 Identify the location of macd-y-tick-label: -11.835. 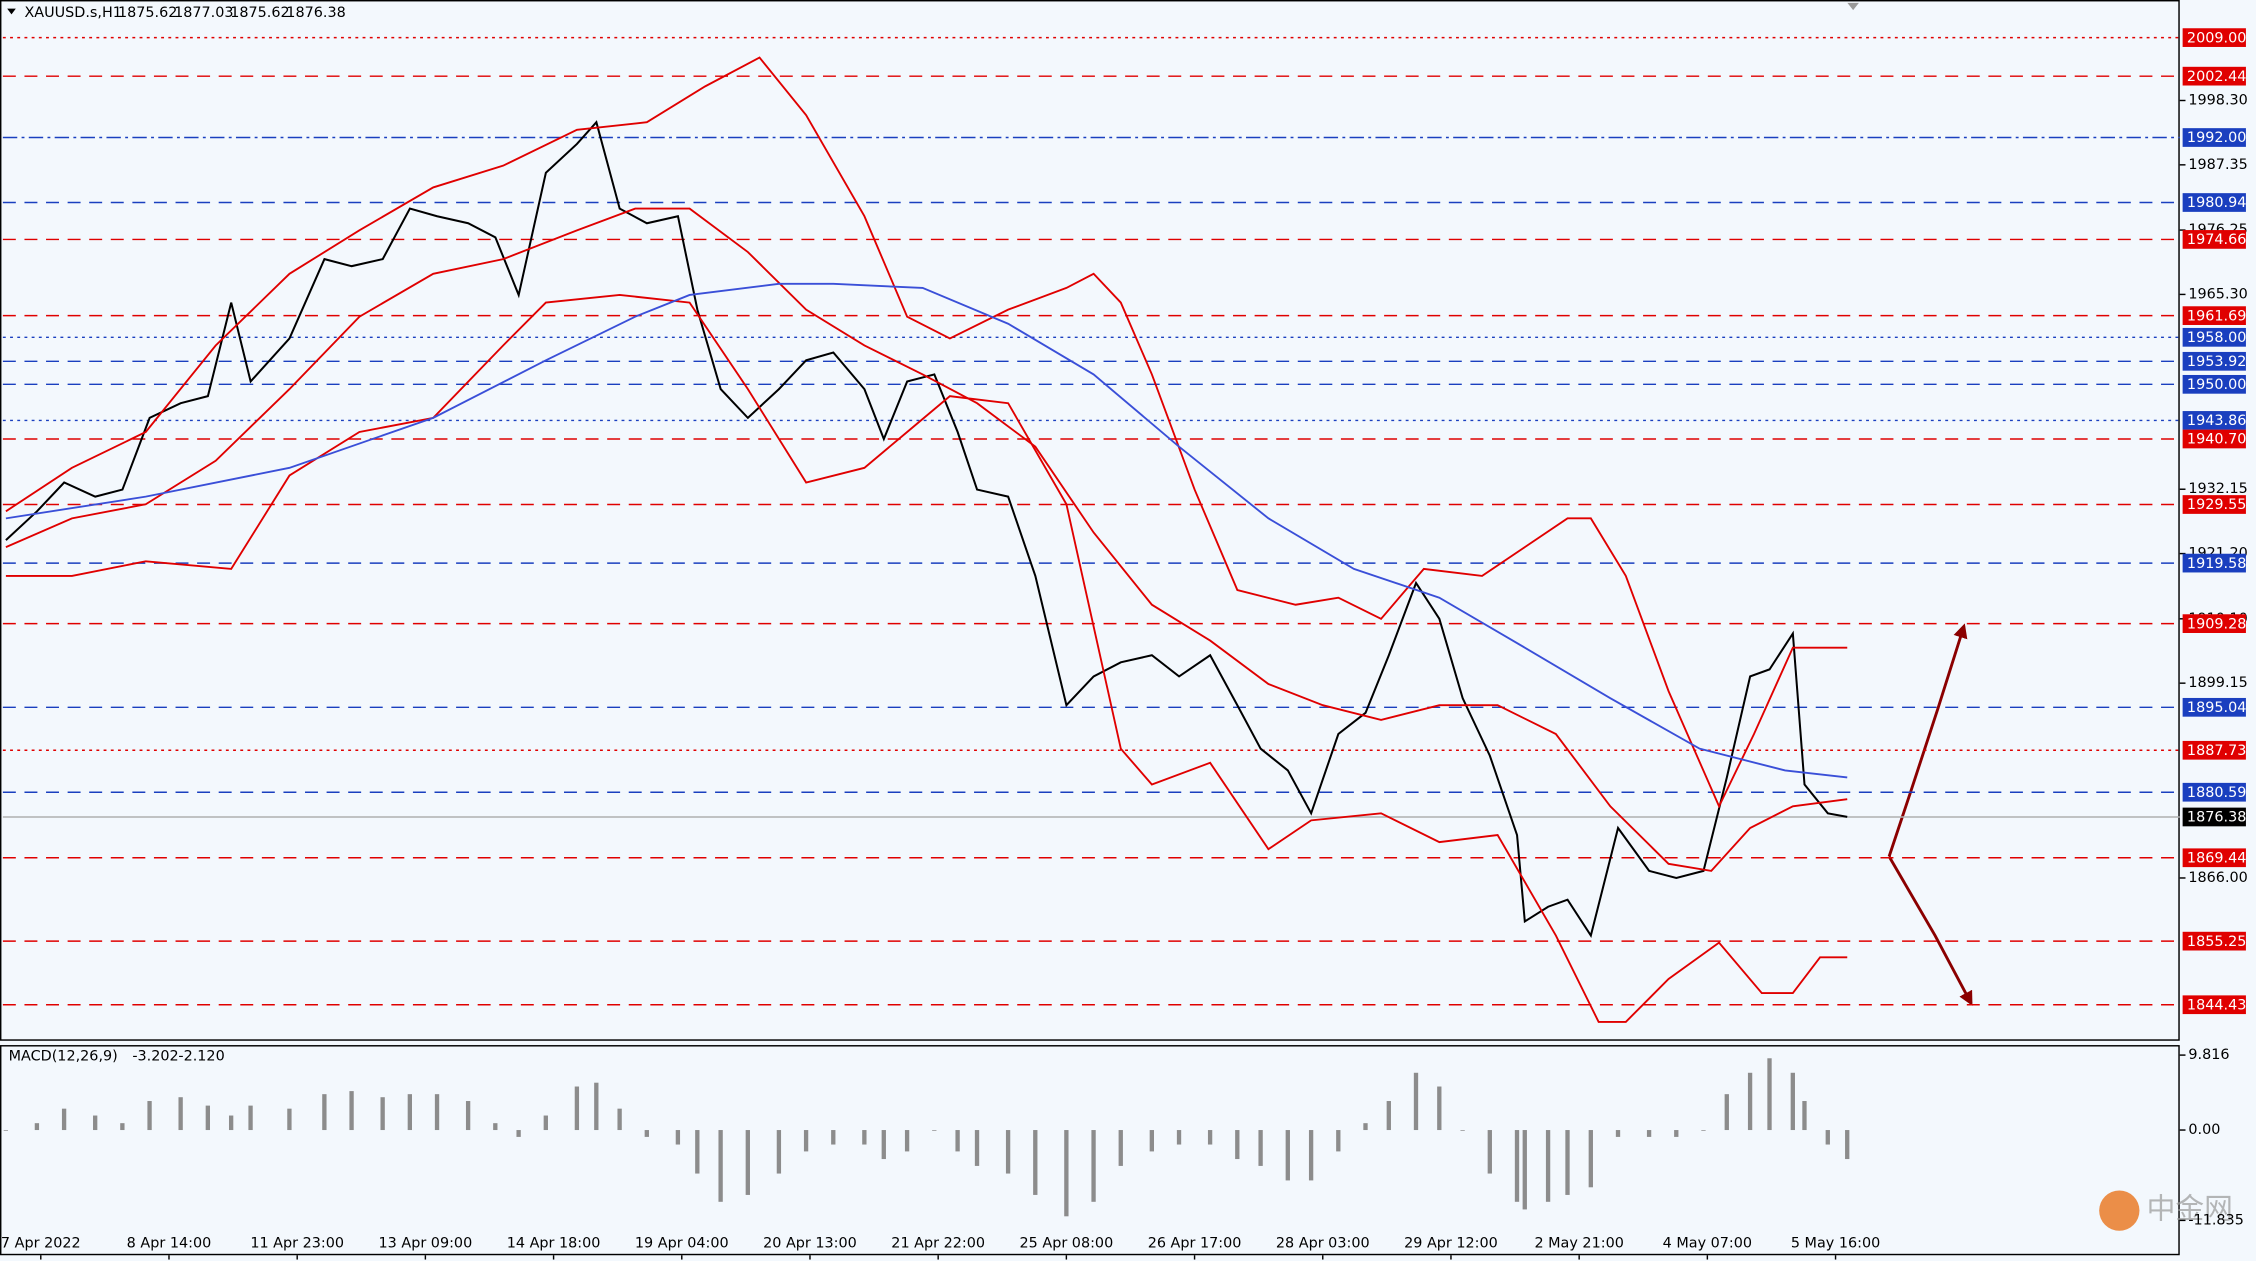
(2215, 1220).